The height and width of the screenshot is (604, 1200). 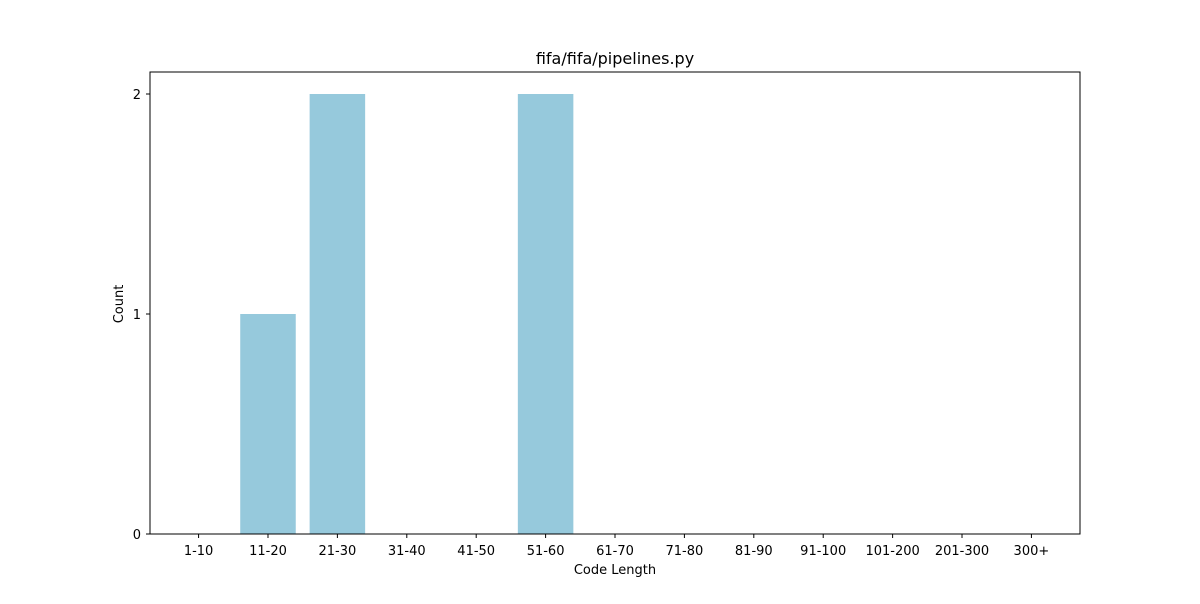 What do you see at coordinates (685, 551) in the screenshot?
I see `x-tick-label: 71-80` at bounding box center [685, 551].